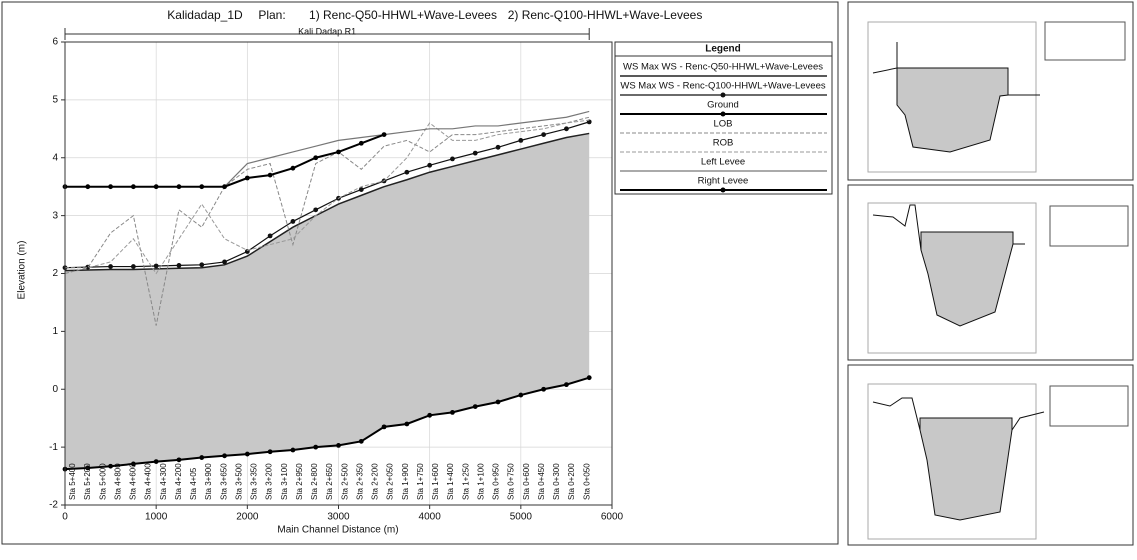 The image size is (1137, 560). What do you see at coordinates (605, 15) in the screenshot?
I see `plan-name: 2) Renc-Q100-HHWL+Wave-Levees` at bounding box center [605, 15].